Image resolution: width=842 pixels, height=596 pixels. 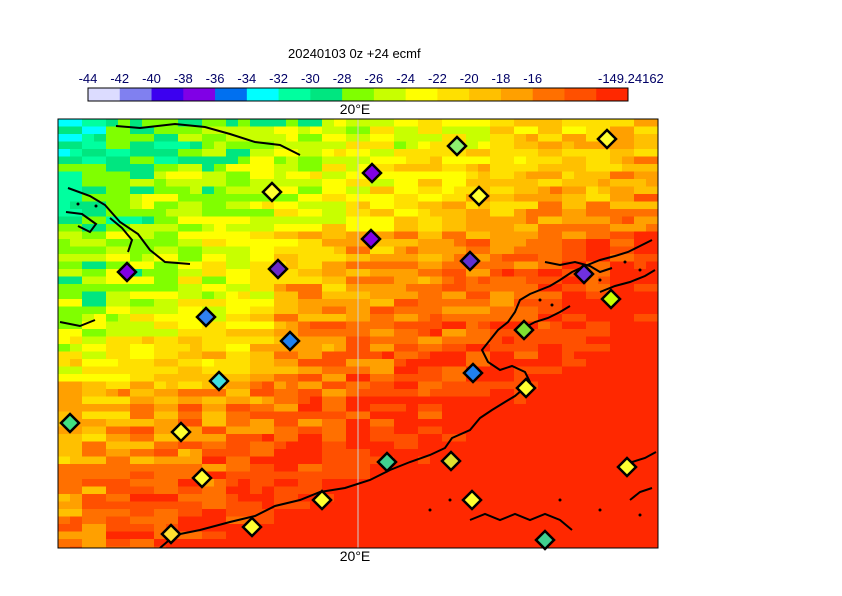 I want to click on station-marker, so click(x=206, y=317).